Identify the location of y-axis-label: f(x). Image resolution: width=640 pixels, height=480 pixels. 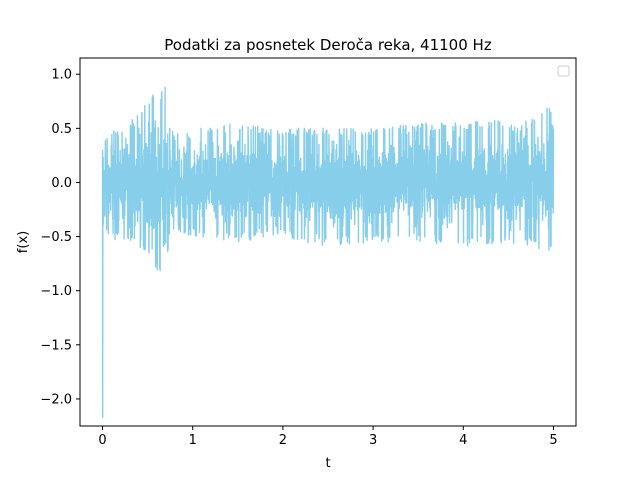
(23, 242).